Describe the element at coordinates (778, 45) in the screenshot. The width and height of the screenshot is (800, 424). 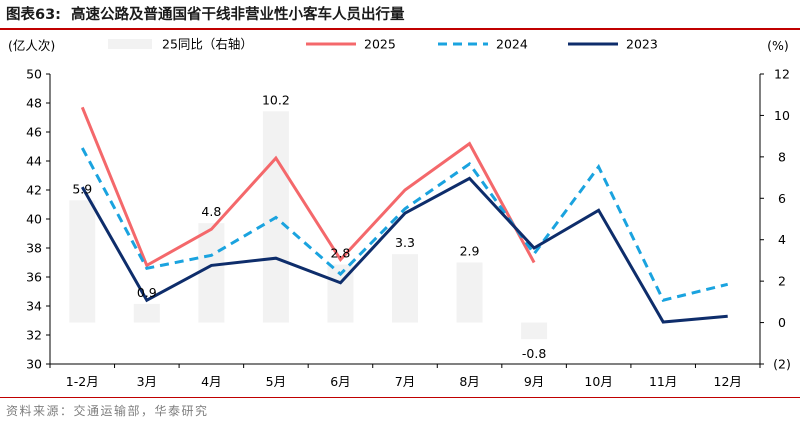
I see `right-axis-unit-label: (%)` at that location.